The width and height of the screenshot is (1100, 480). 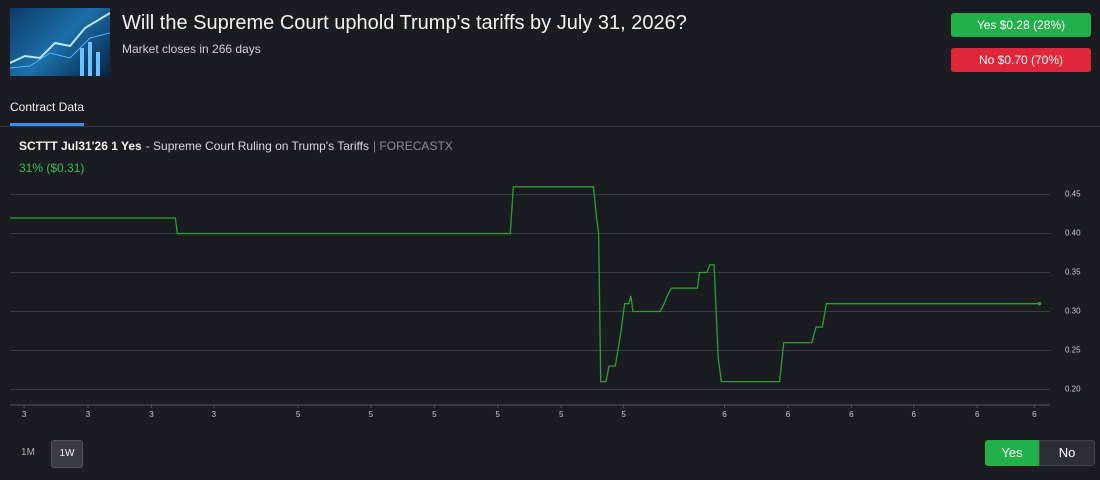 I want to click on y-tick-label: 0.25, so click(x=1073, y=350).